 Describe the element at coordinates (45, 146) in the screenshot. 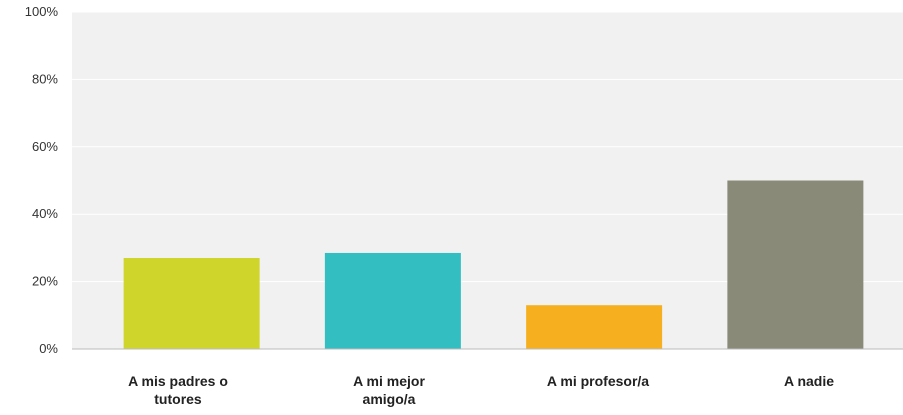

I see `y-tick-label: 60%` at that location.